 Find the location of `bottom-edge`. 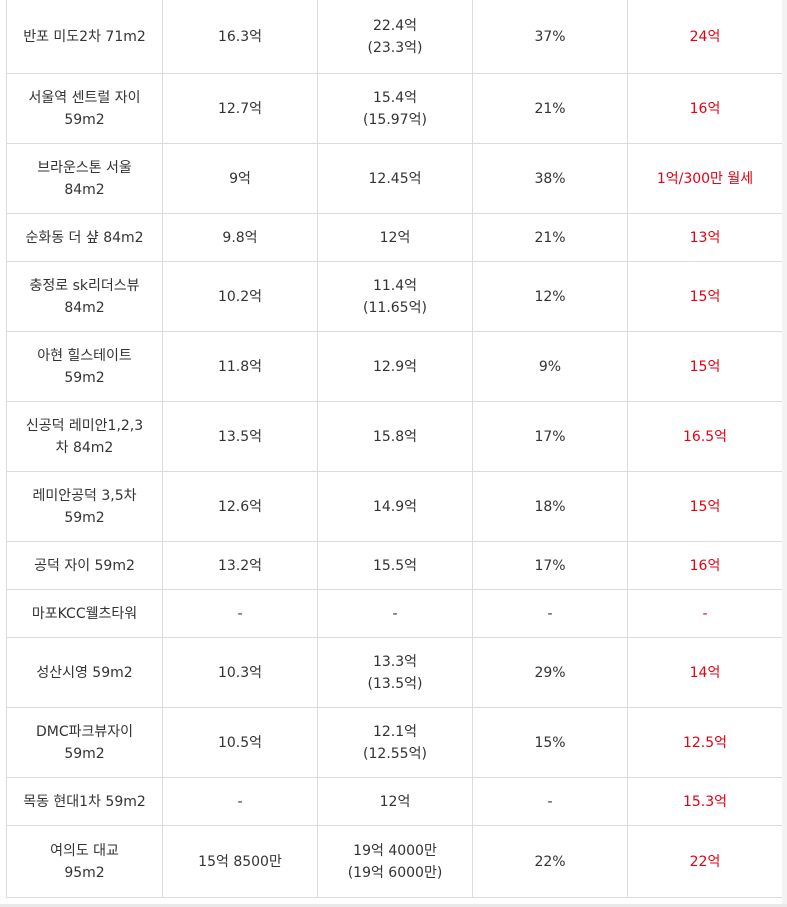

bottom-edge is located at coordinates (393, 905).